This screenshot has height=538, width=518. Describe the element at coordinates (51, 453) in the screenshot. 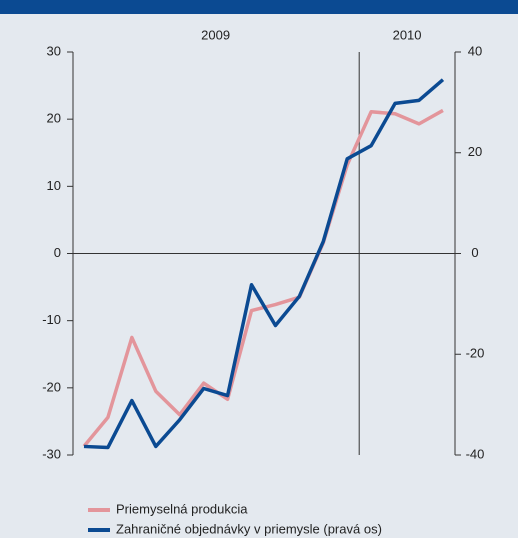

I see `y-tick-label: -30` at that location.